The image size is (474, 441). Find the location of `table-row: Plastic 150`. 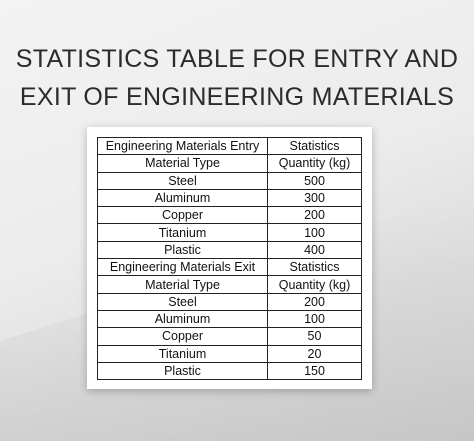

table-row: Plastic 150 is located at coordinates (229, 371).